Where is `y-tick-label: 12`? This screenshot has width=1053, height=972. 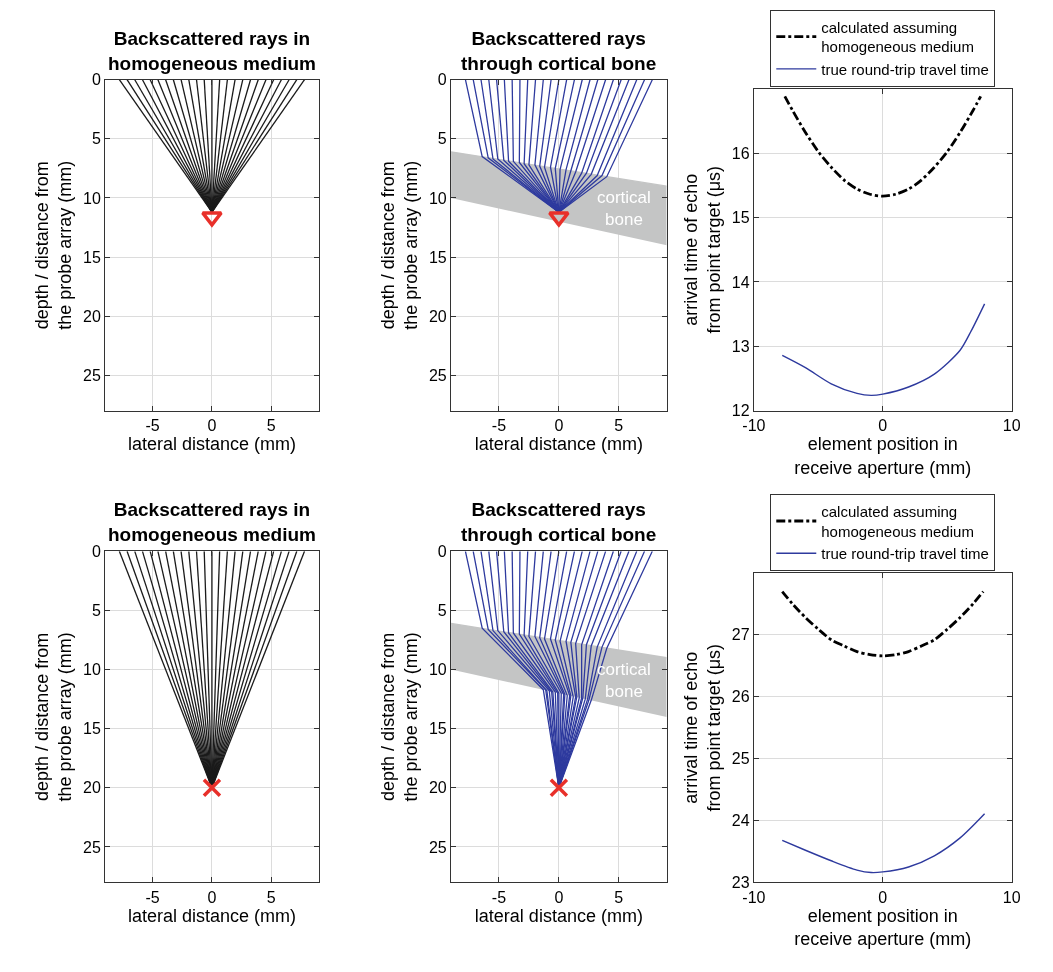 y-tick-label: 12 is located at coordinates (740, 411).